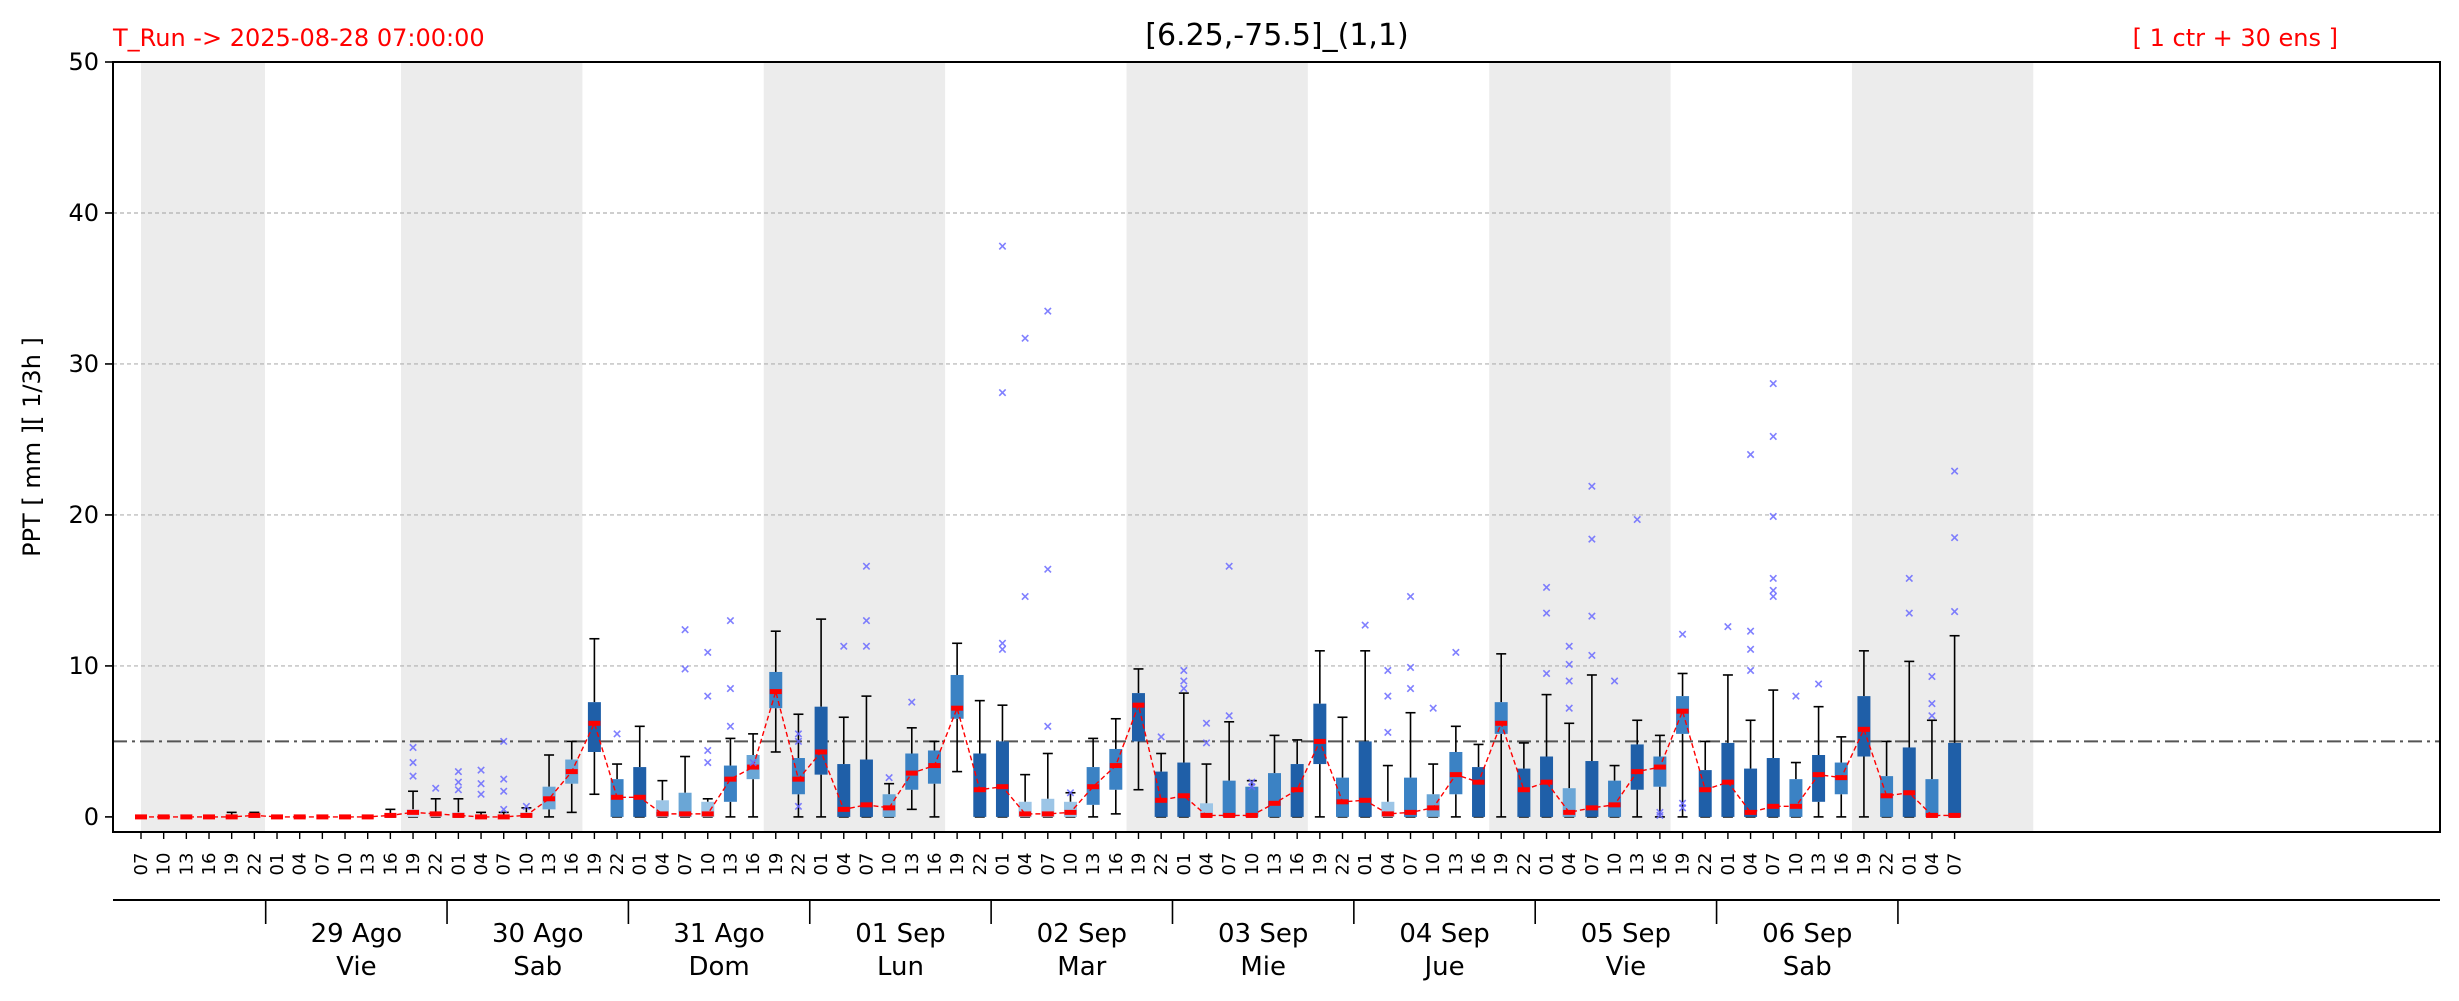 The height and width of the screenshot is (1001, 2459). Describe the element at coordinates (83, 364) in the screenshot. I see `y-tick-label: 30` at that location.